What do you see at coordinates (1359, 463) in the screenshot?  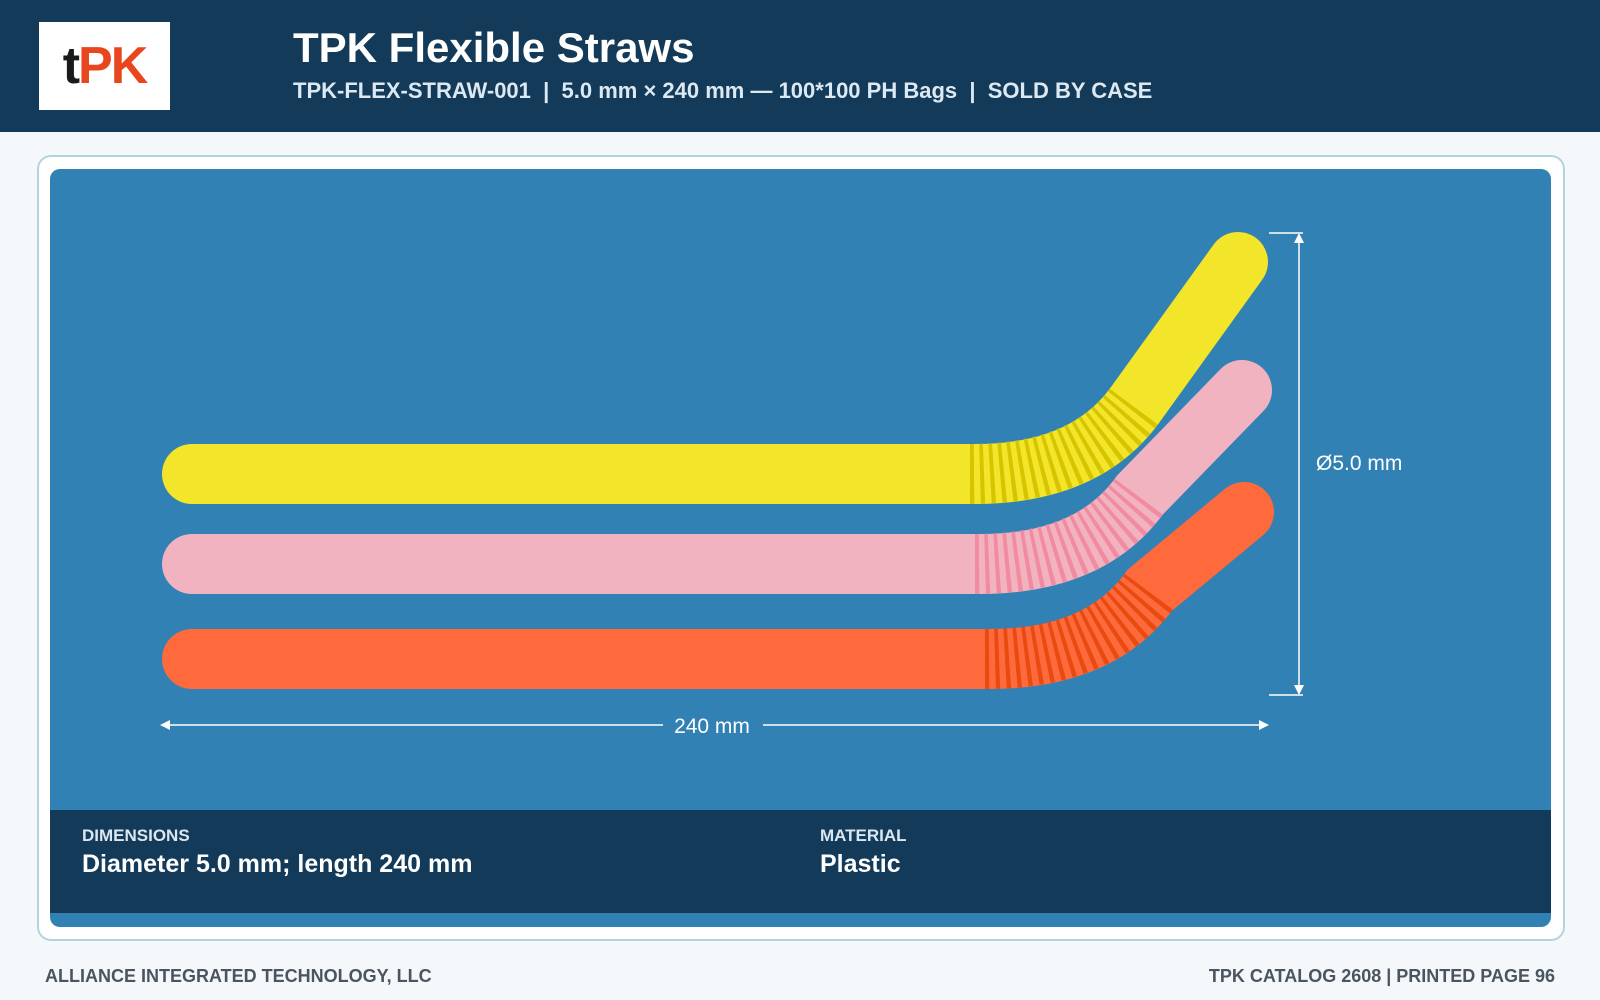 I see `diameter-label: Ø5.0 mm` at bounding box center [1359, 463].